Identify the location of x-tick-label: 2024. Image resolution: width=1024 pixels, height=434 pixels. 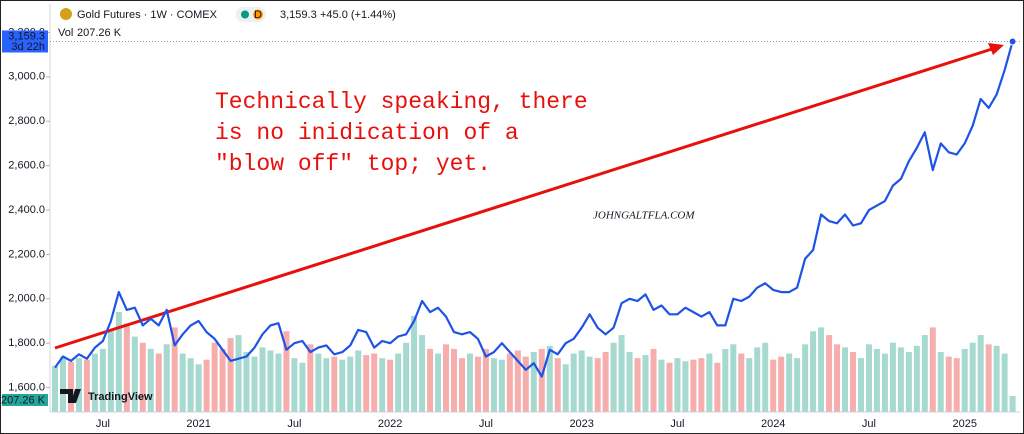
(773, 424).